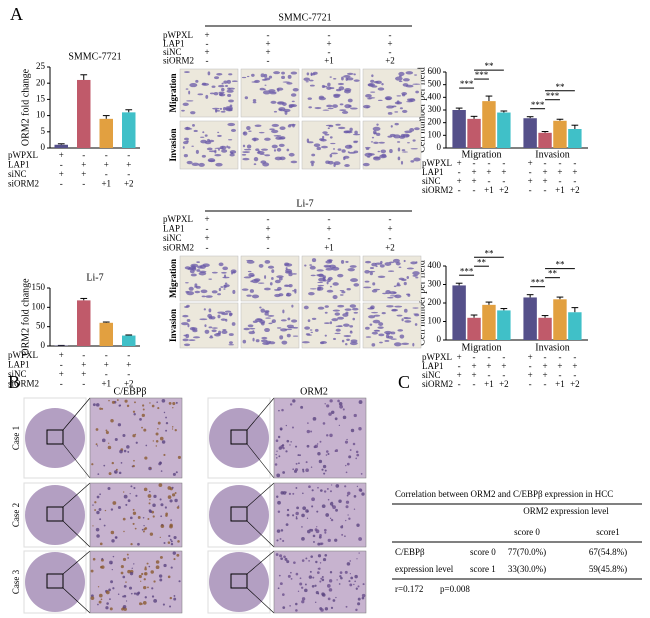 Image resolution: width=650 pixels, height=618 pixels. I want to click on y-tick-label: 400, so click(435, 96).